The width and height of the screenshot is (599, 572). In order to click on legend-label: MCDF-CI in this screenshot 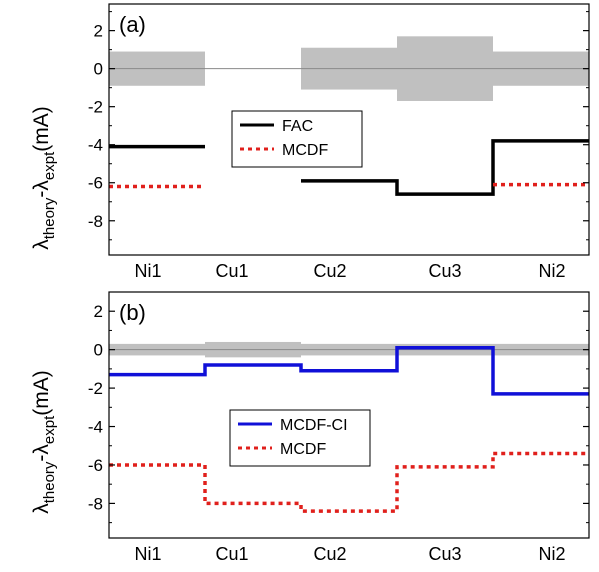, I will do `click(314, 425)`.